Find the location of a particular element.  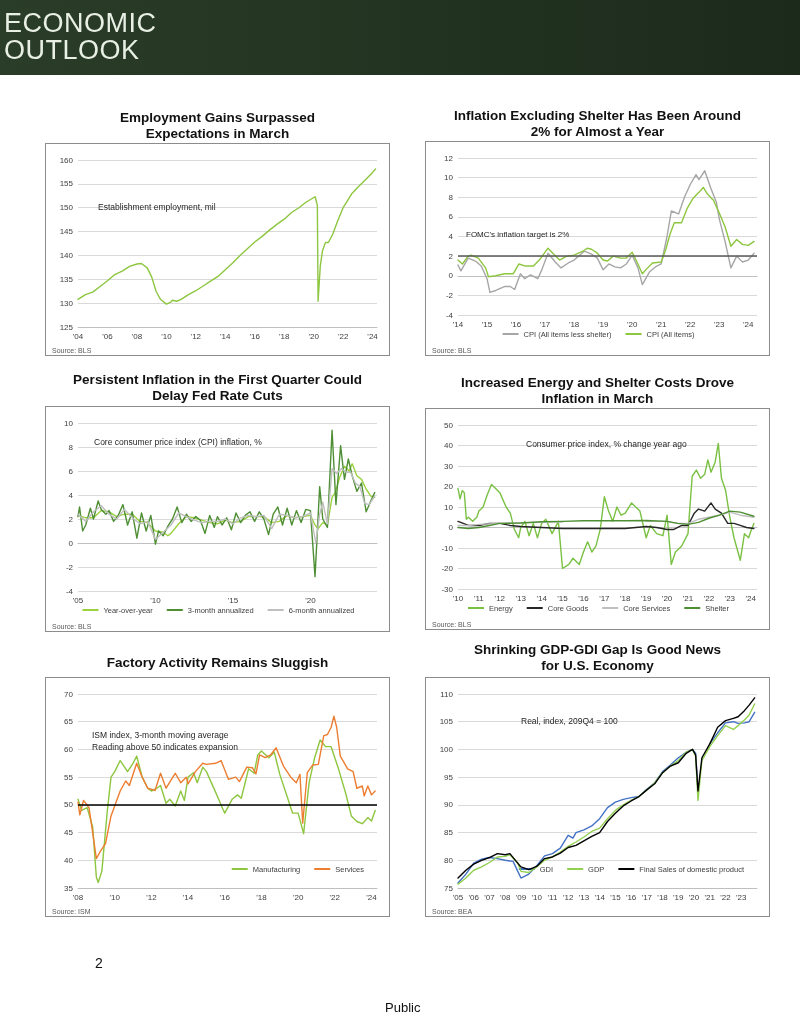

y-tick-label: 80 is located at coordinates (449, 860).